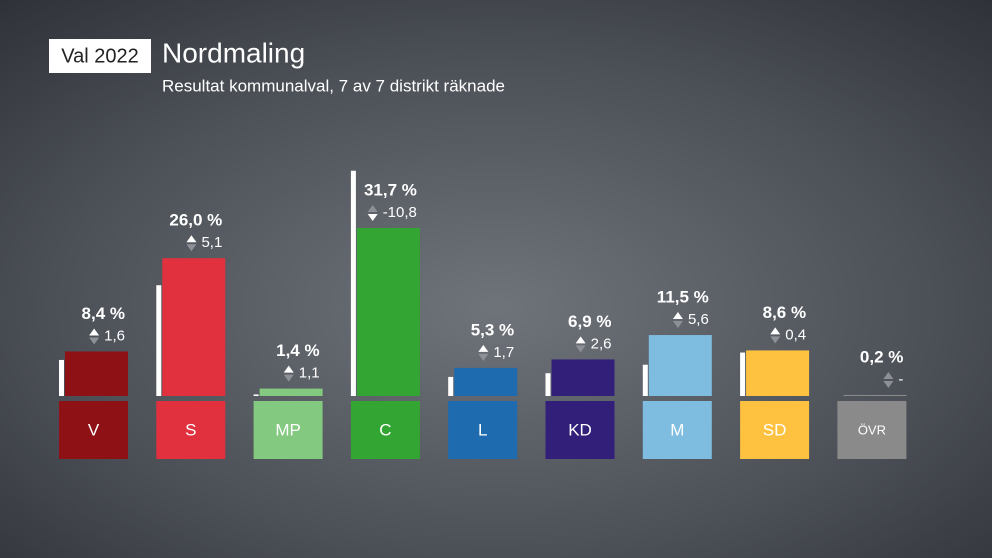  Describe the element at coordinates (795, 334) in the screenshot. I see `change-label: 0,4` at that location.